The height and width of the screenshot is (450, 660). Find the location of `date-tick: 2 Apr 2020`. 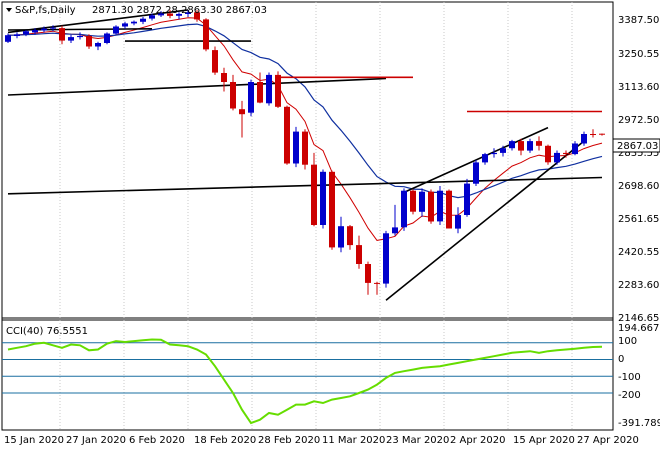

date-tick: 2 Apr 2020 is located at coordinates (477, 440).